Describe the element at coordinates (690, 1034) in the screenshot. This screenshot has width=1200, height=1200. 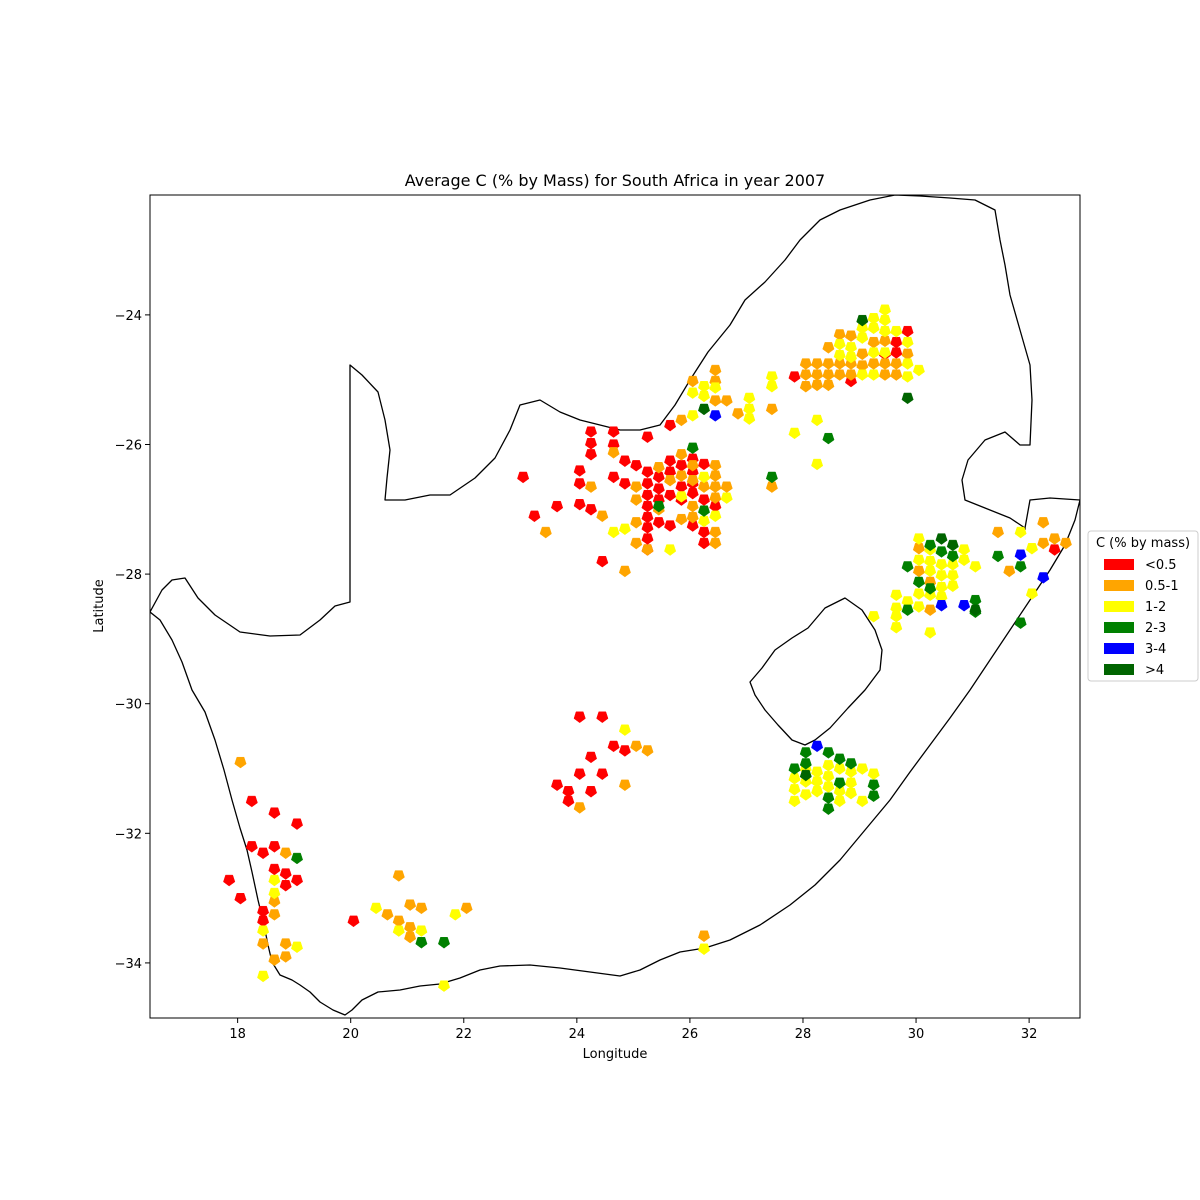
I see `x-tick-label: 26` at that location.